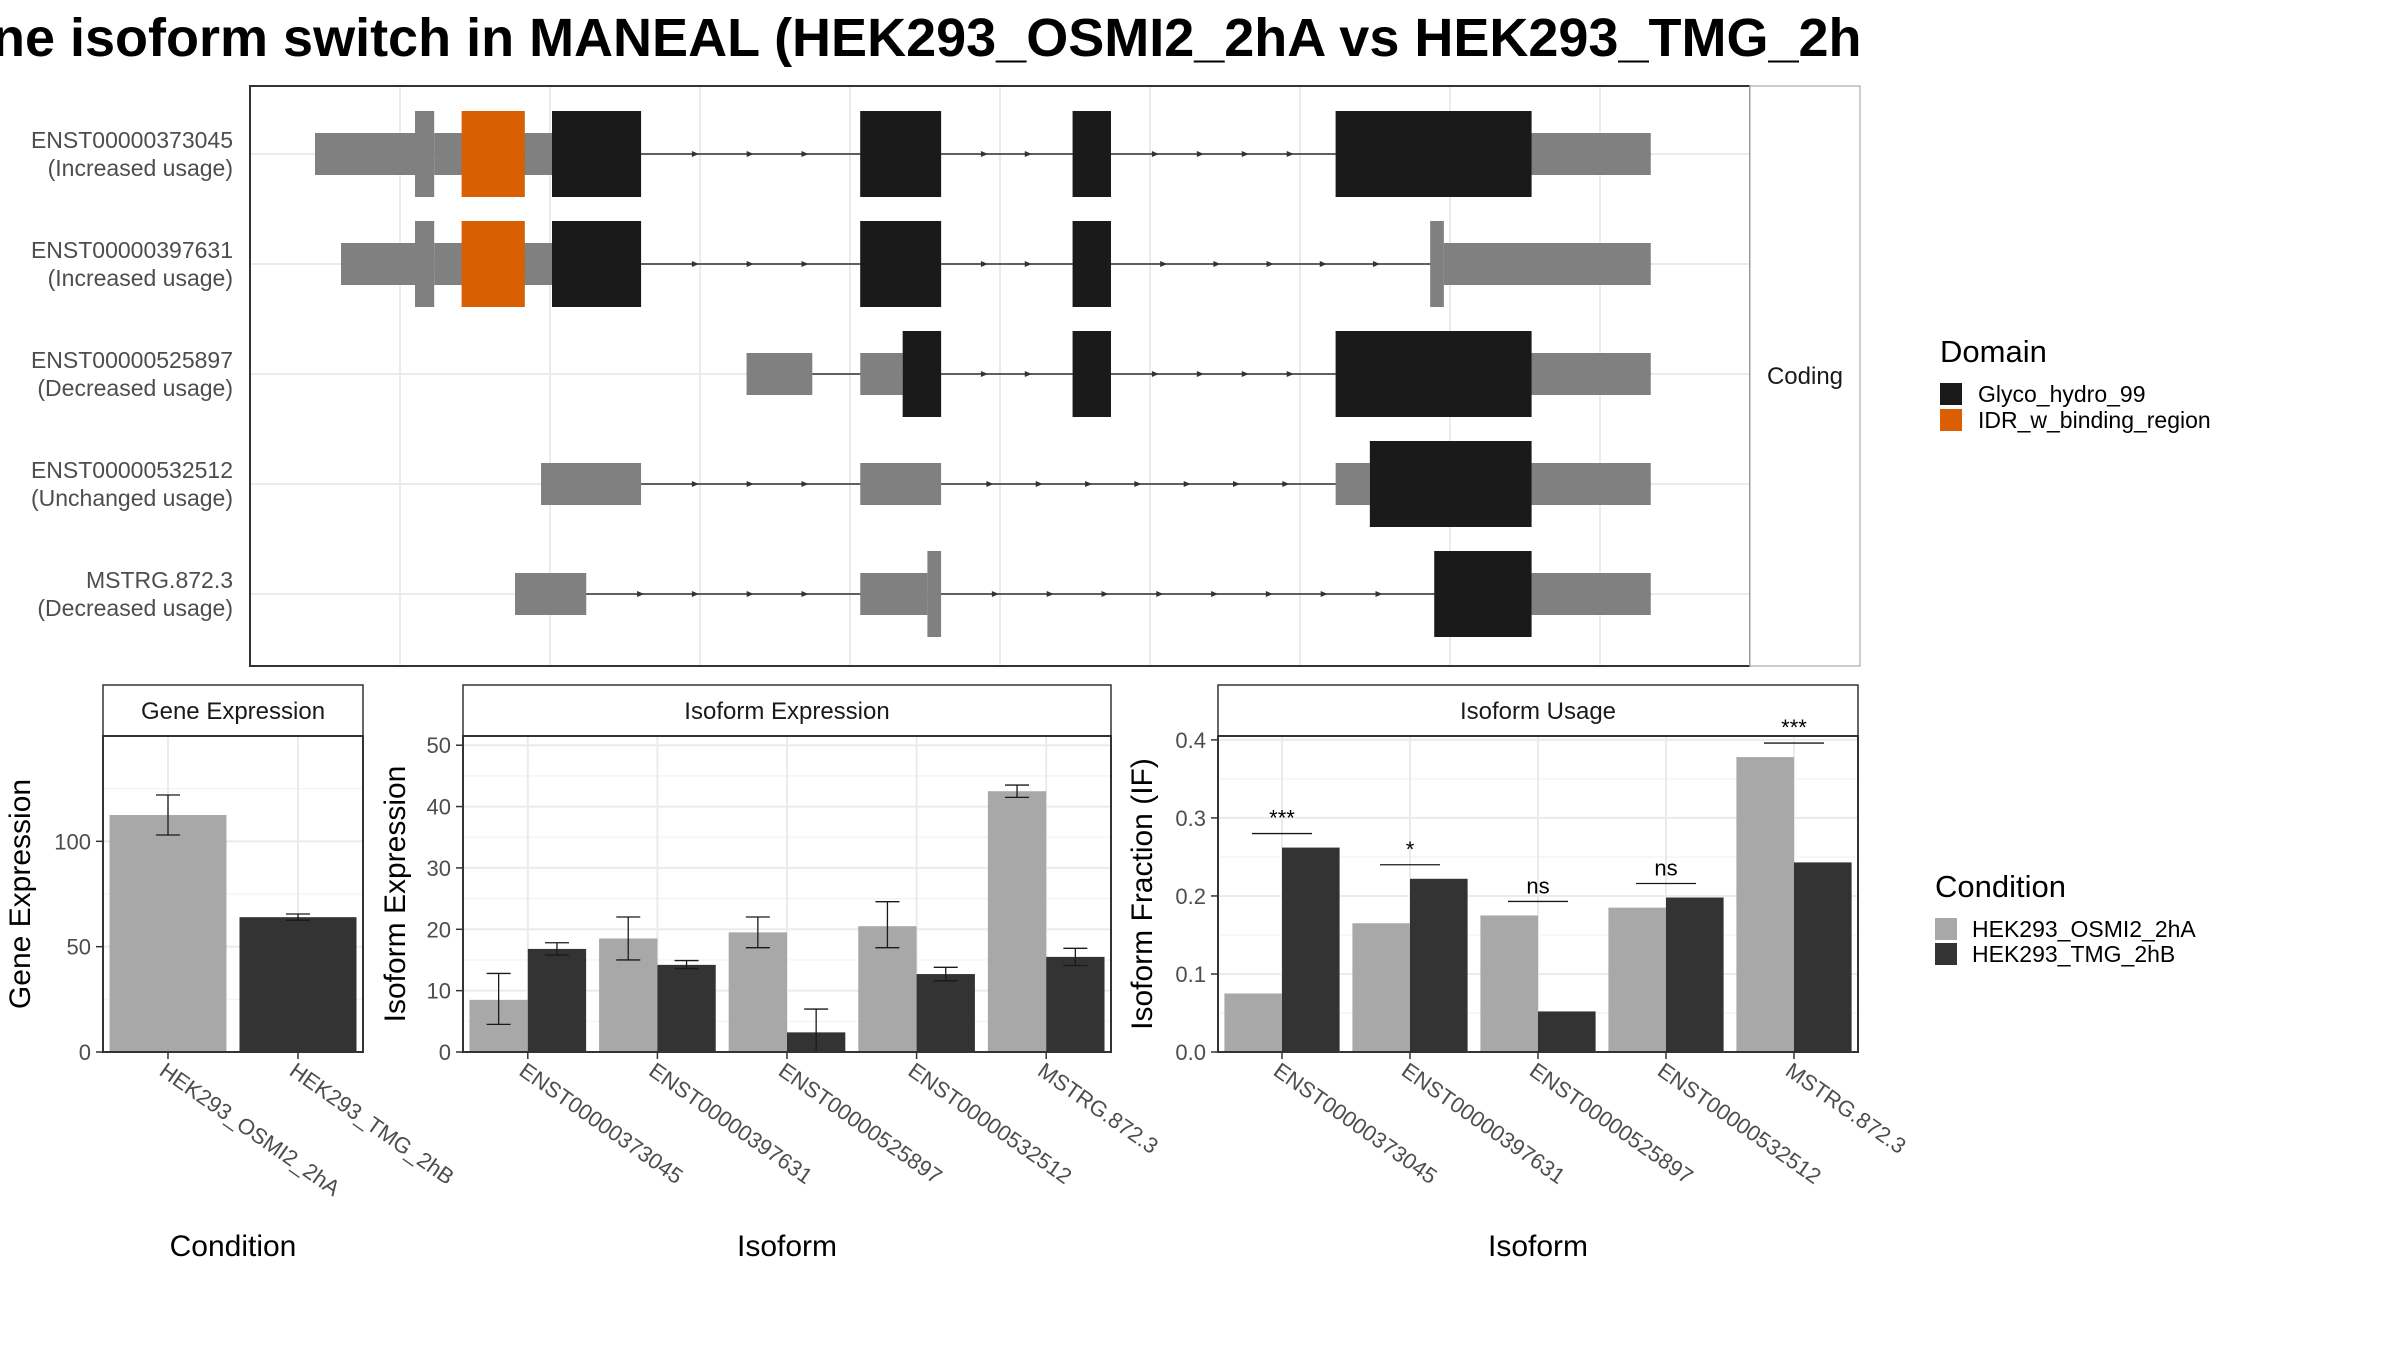 This screenshot has width=2400, height=1350. Describe the element at coordinates (1190, 818) in the screenshot. I see `y-tick-label: 0.3` at that location.